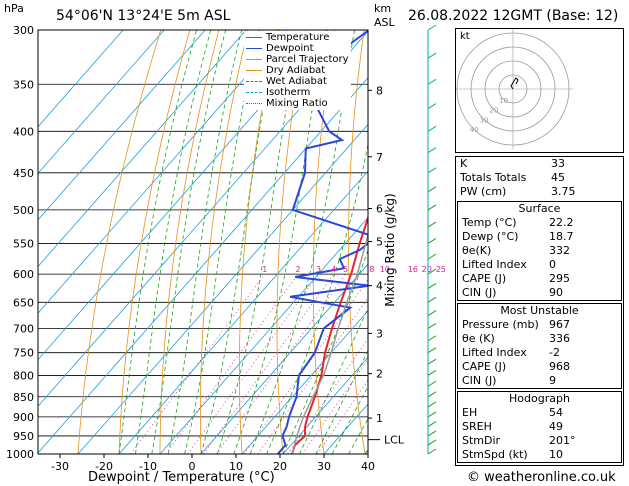 The image size is (629, 486). What do you see at coordinates (539, 178) in the screenshot?
I see `index-row: Totals Totals 45` at bounding box center [539, 178].